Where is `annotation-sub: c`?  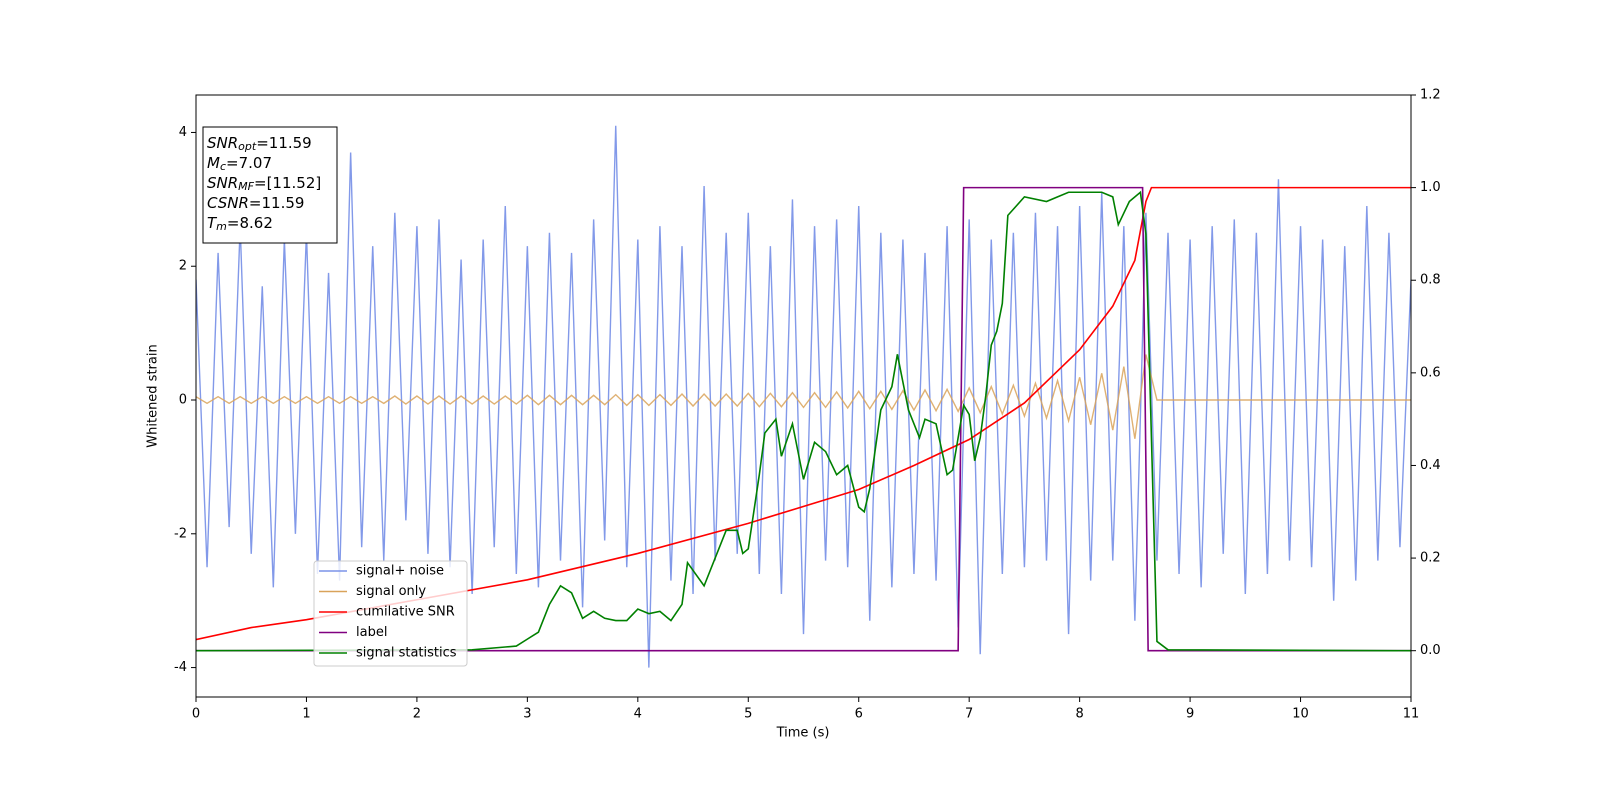 annotation-sub: c is located at coordinates (223, 166).